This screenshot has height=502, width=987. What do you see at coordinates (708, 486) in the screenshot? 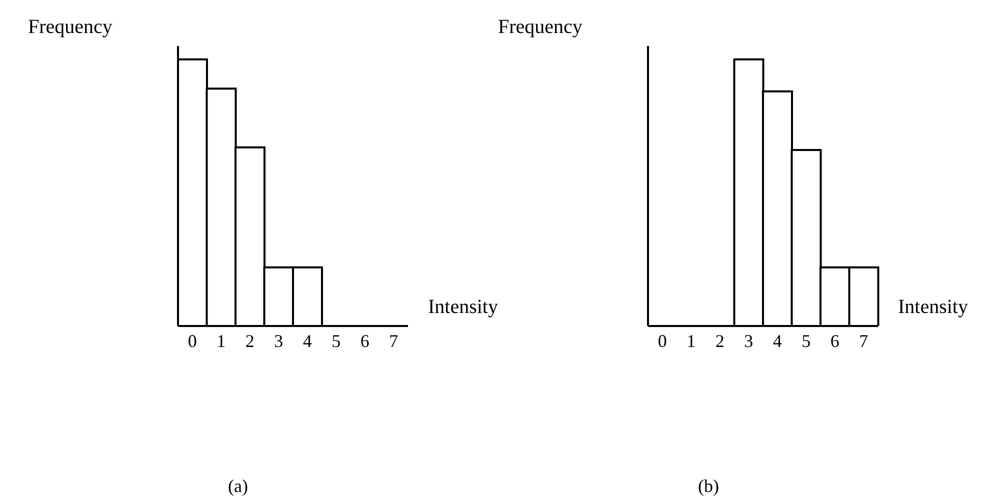
I see `text: (b)` at bounding box center [708, 486].